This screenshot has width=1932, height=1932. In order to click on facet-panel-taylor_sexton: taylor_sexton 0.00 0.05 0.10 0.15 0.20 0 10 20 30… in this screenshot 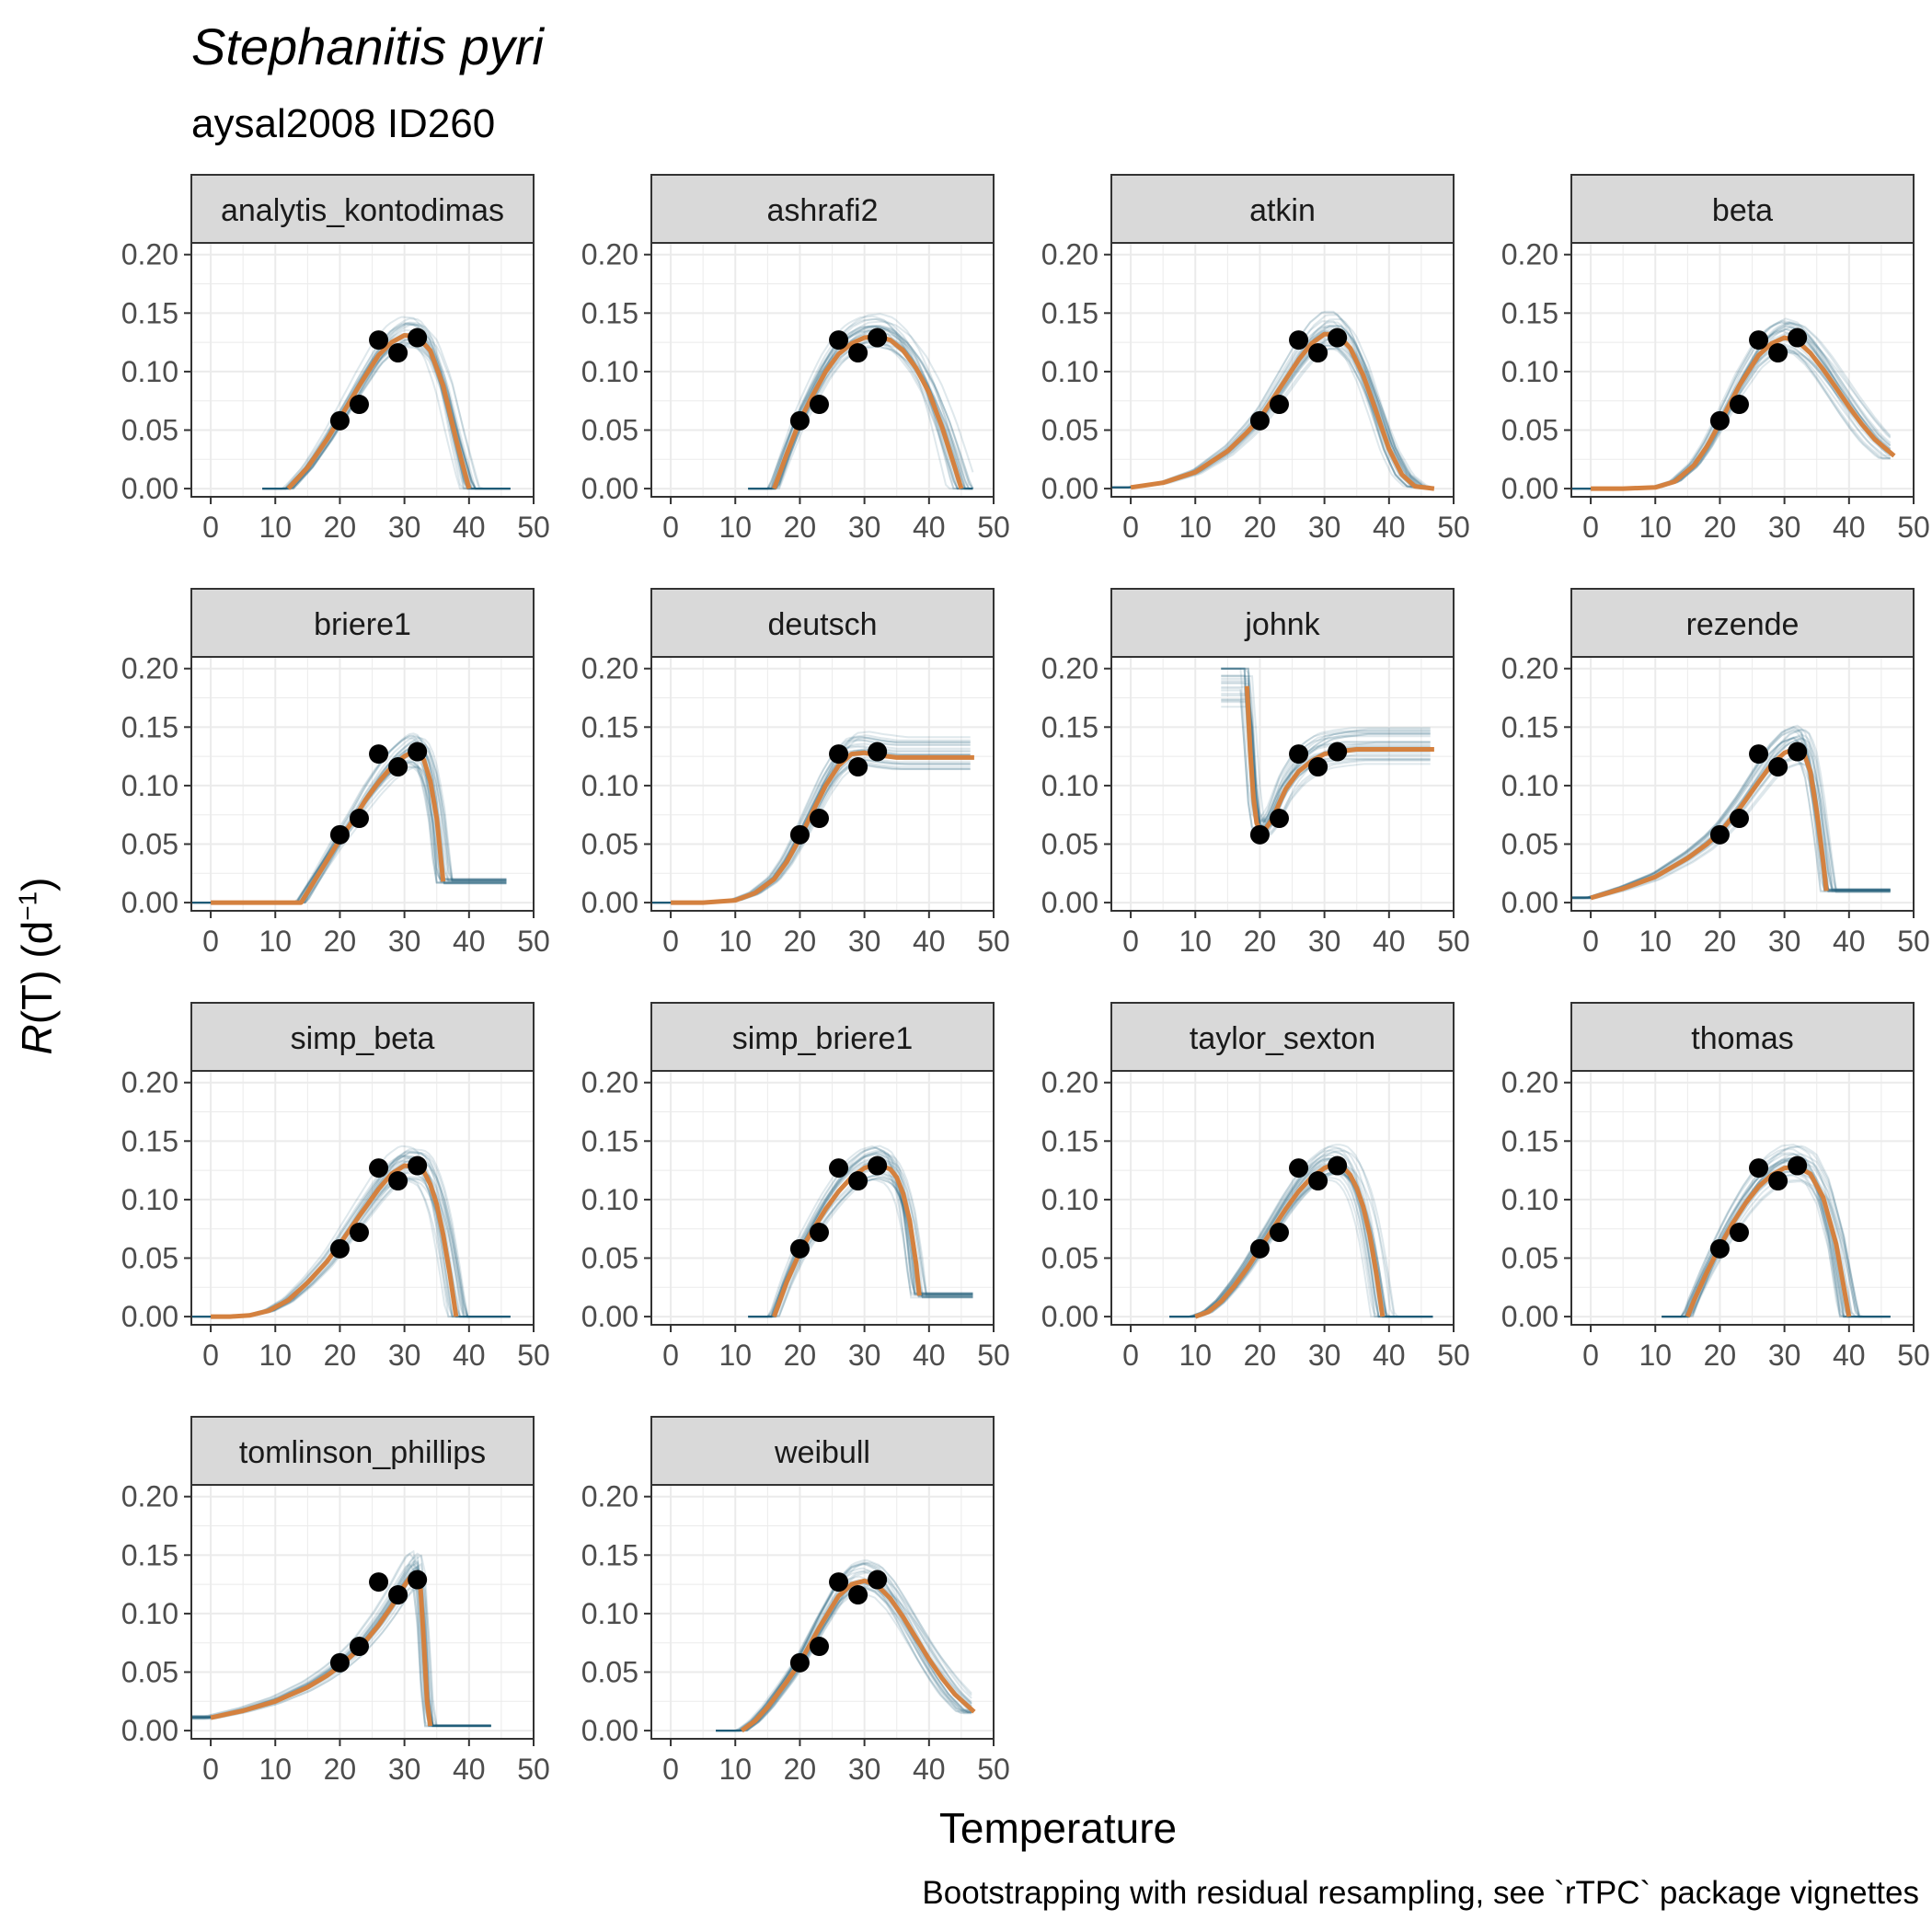, I will do `click(1255, 1187)`.